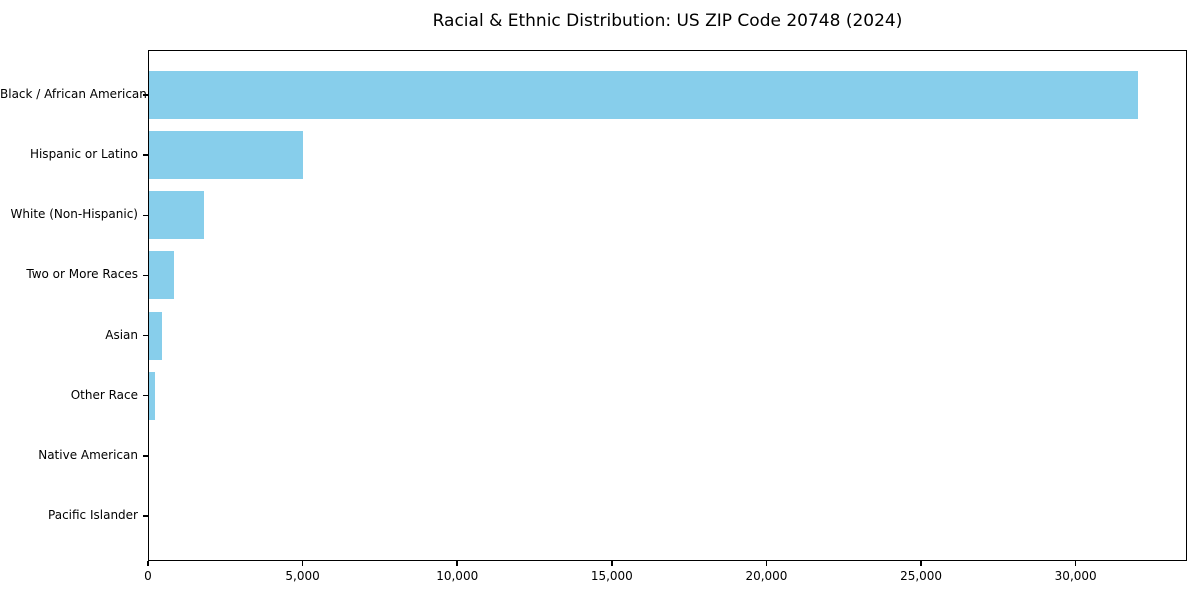 This screenshot has width=1200, height=600. Describe the element at coordinates (88, 454) in the screenshot. I see `y-tick-label: Native American` at that location.